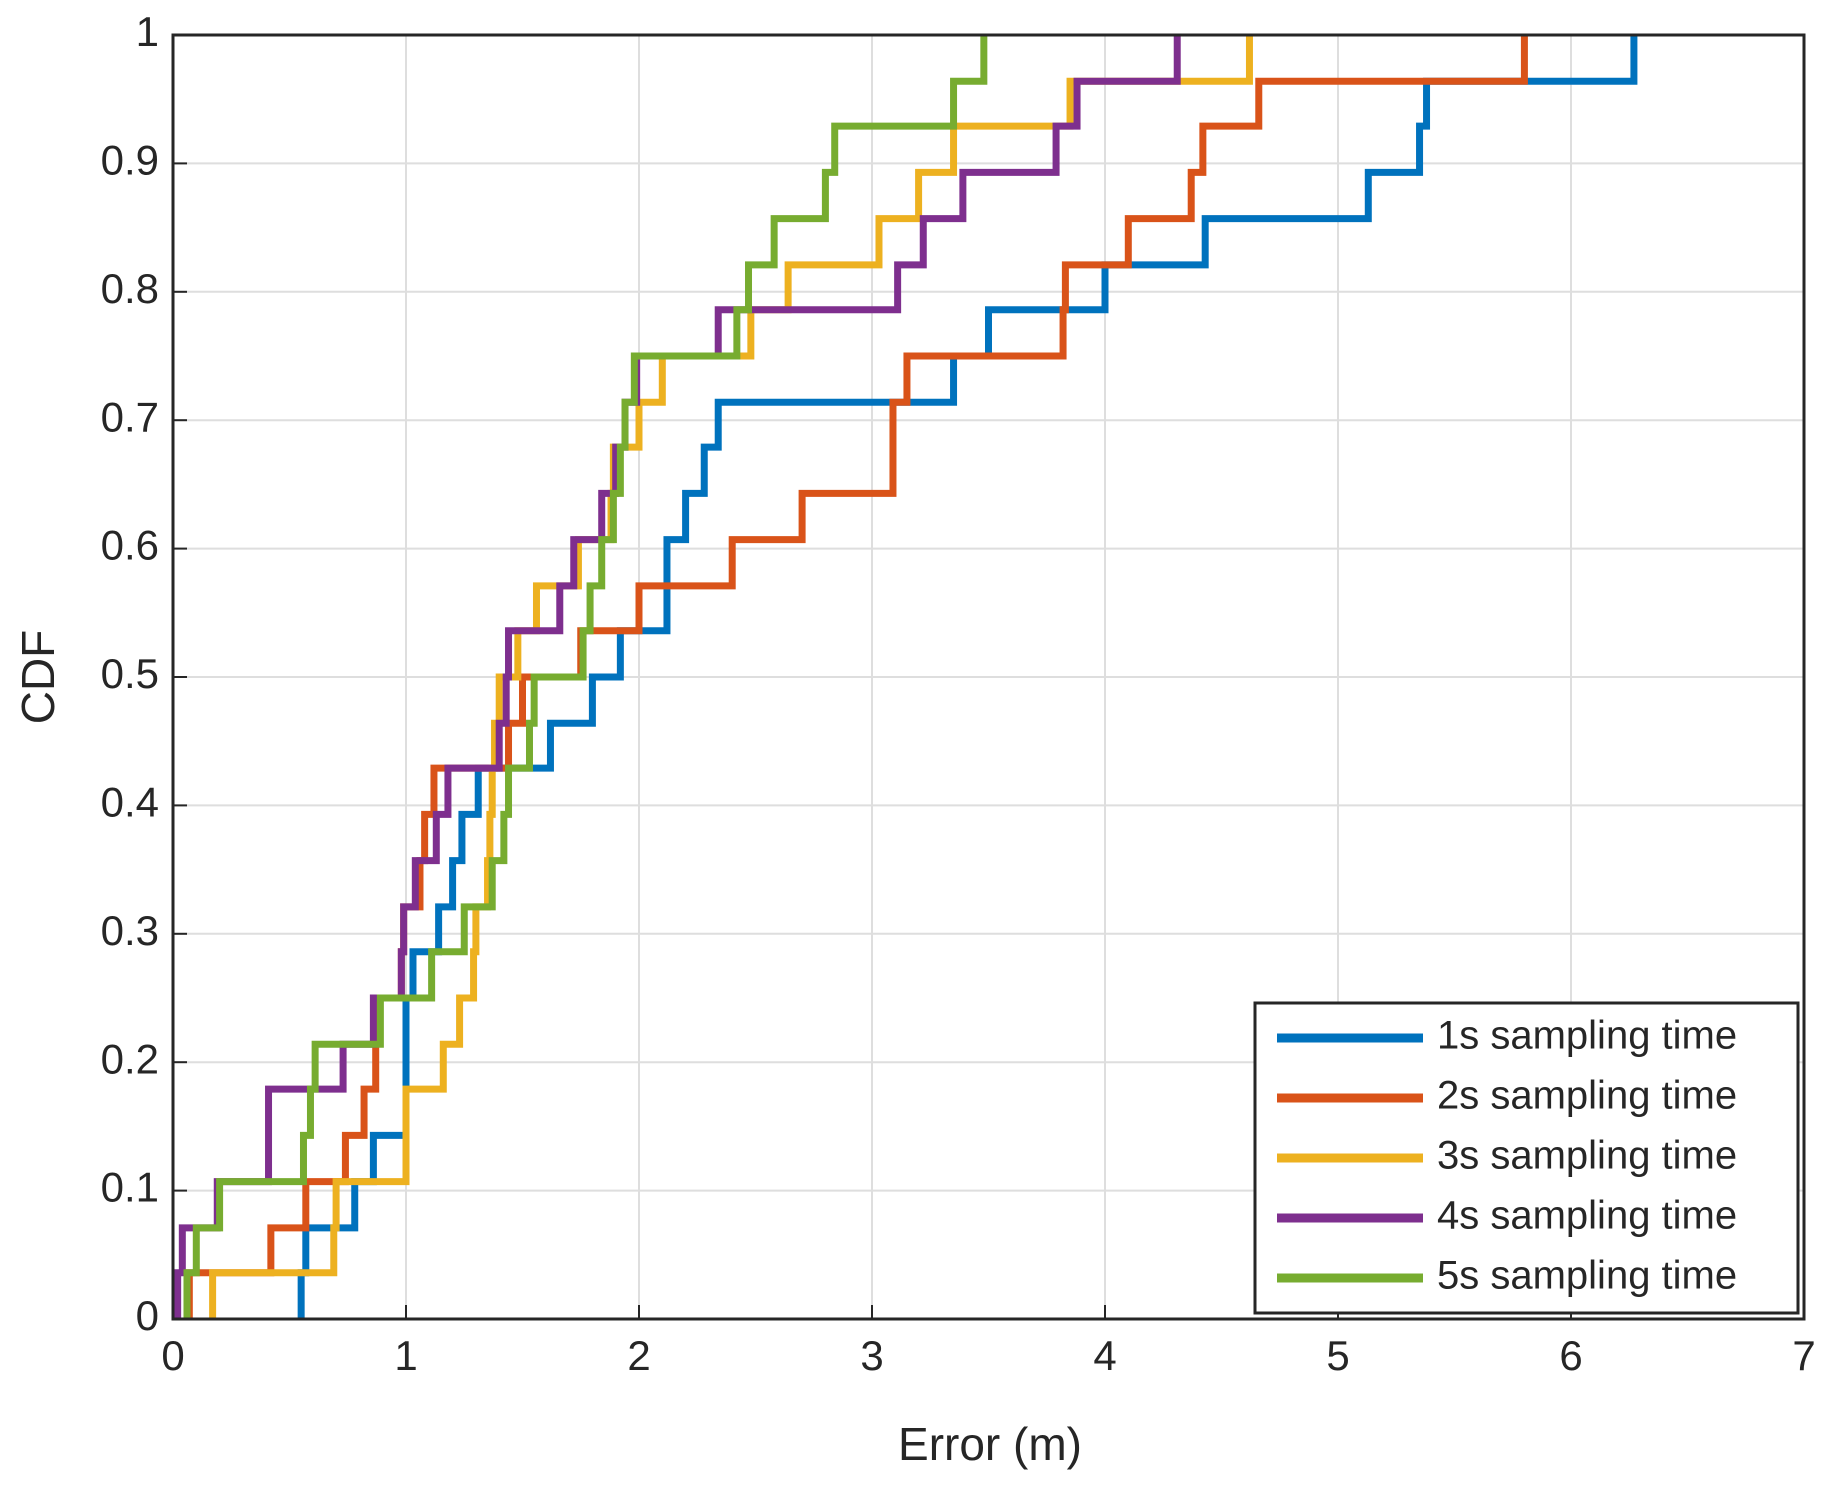 The height and width of the screenshot is (1491, 1826). I want to click on x-axis-label: Error (m), so click(990, 1444).